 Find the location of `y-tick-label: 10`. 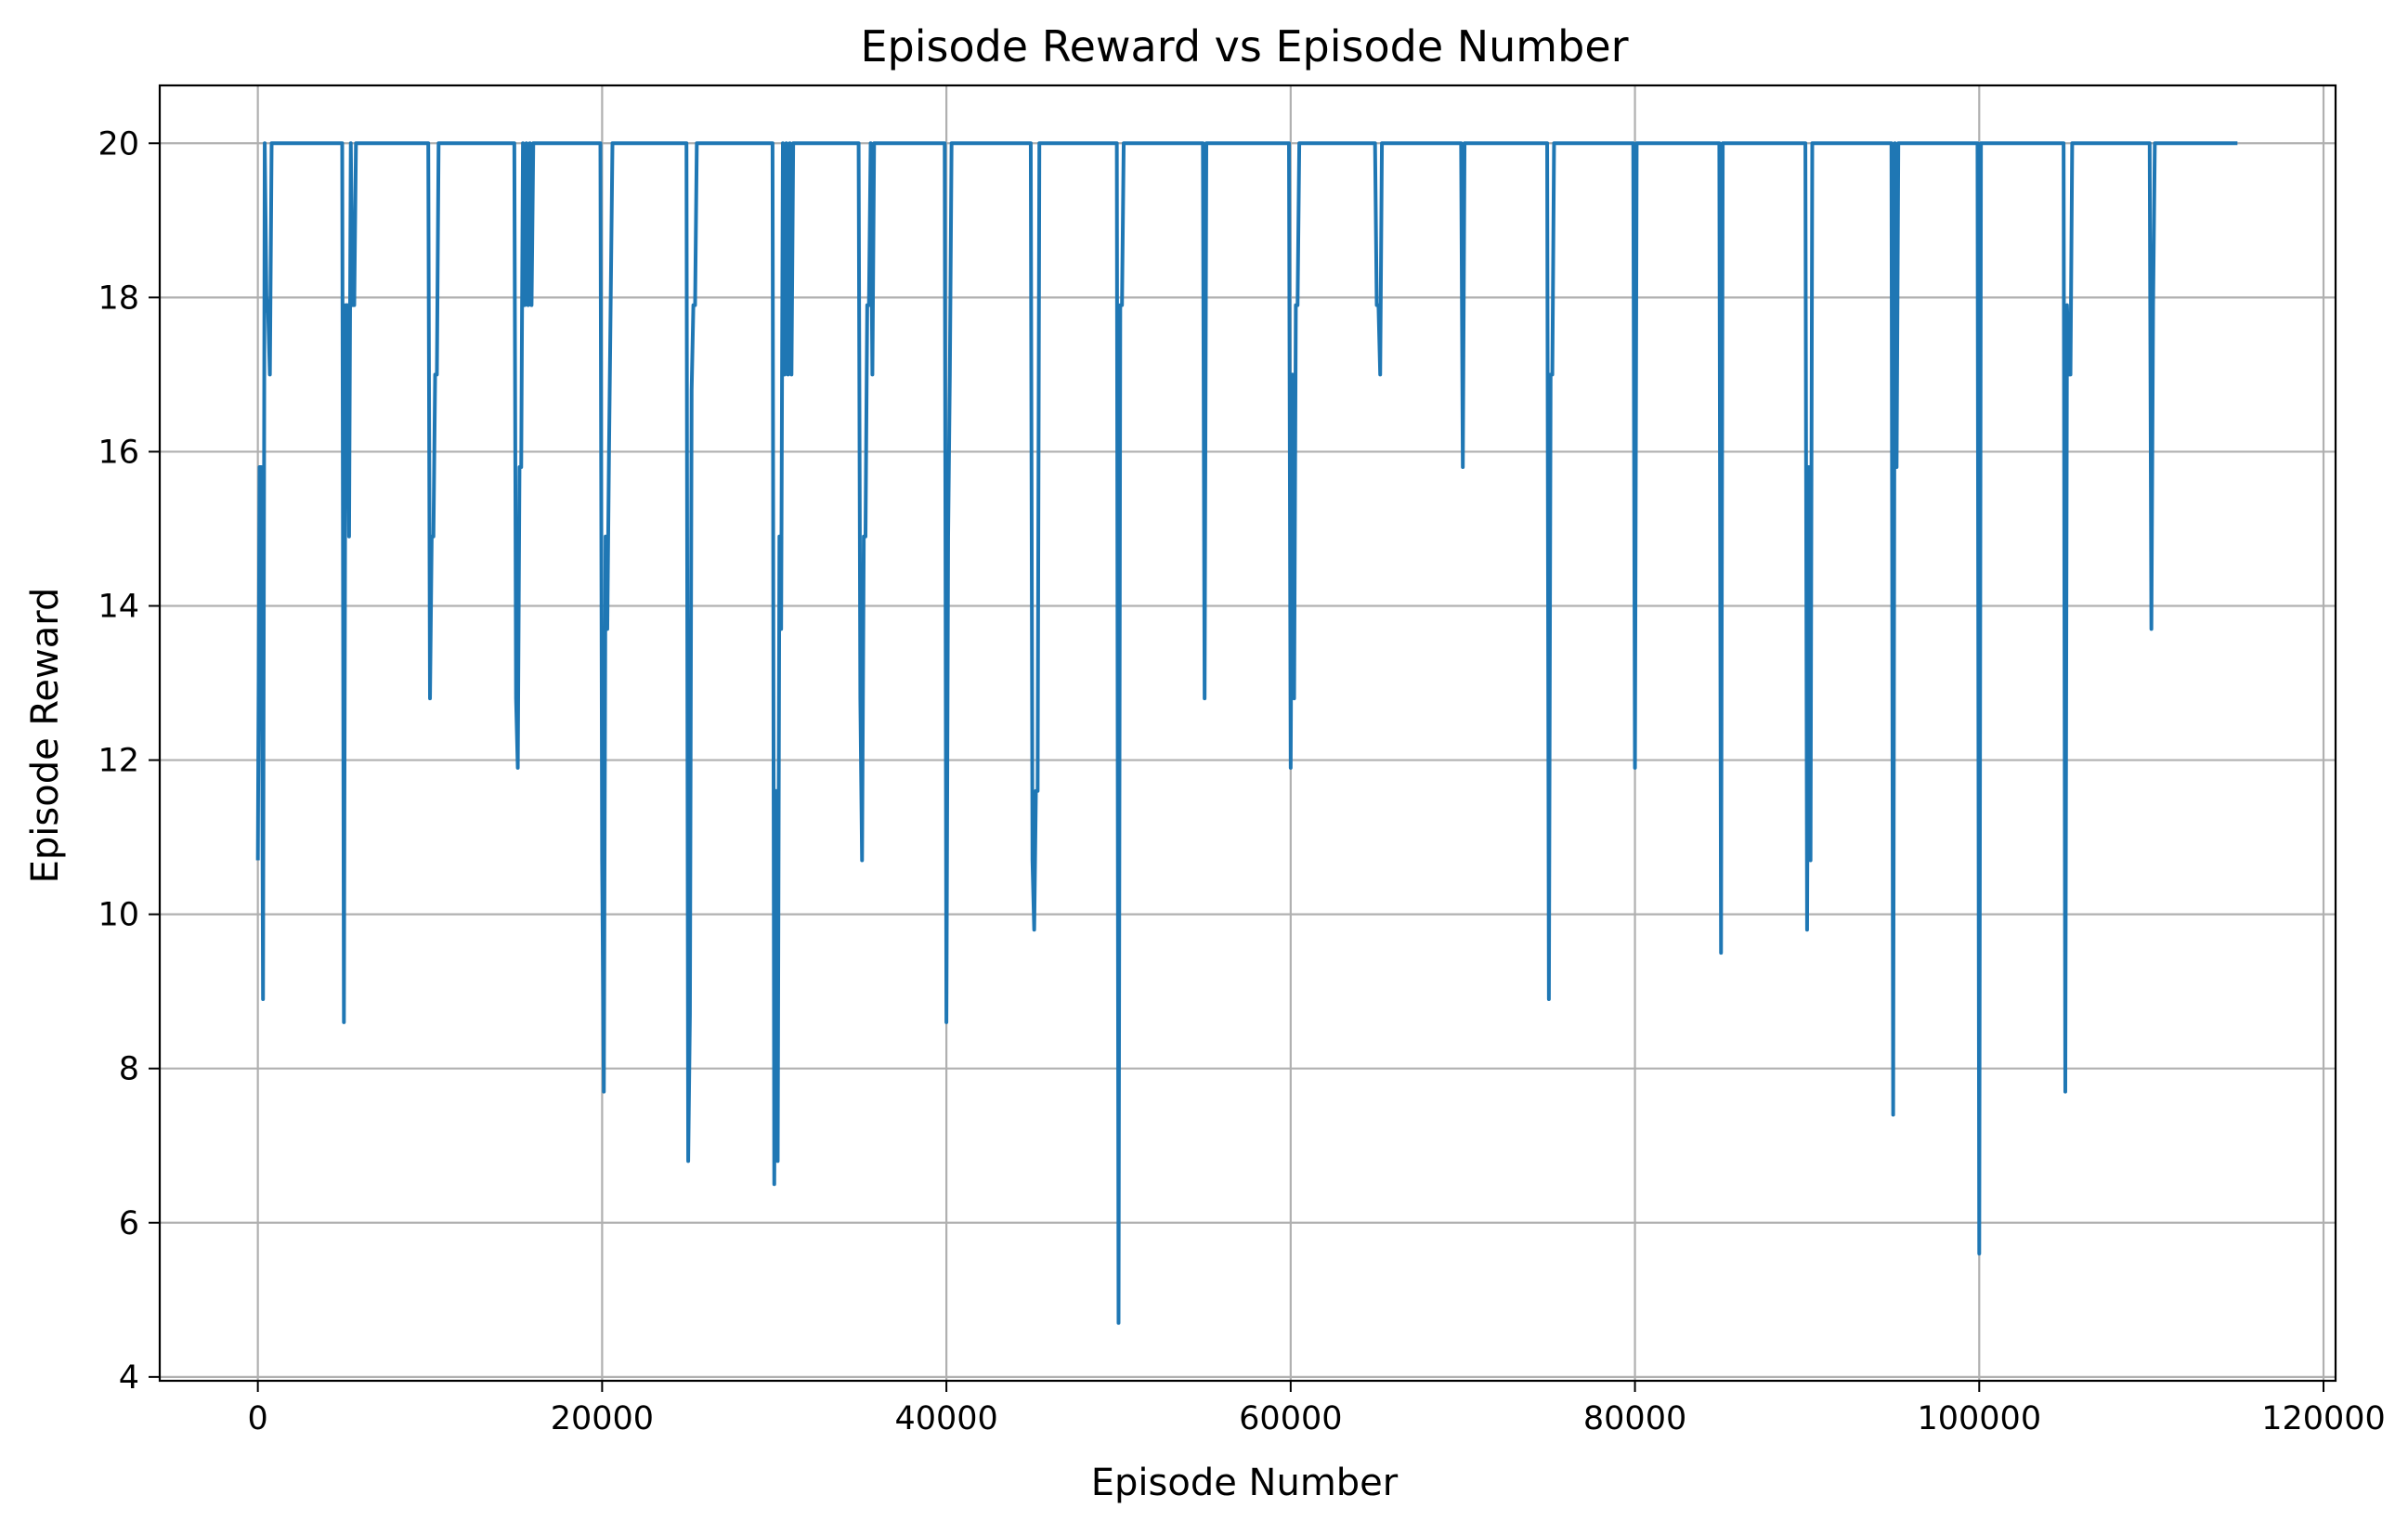

y-tick-label: 10 is located at coordinates (118, 915).